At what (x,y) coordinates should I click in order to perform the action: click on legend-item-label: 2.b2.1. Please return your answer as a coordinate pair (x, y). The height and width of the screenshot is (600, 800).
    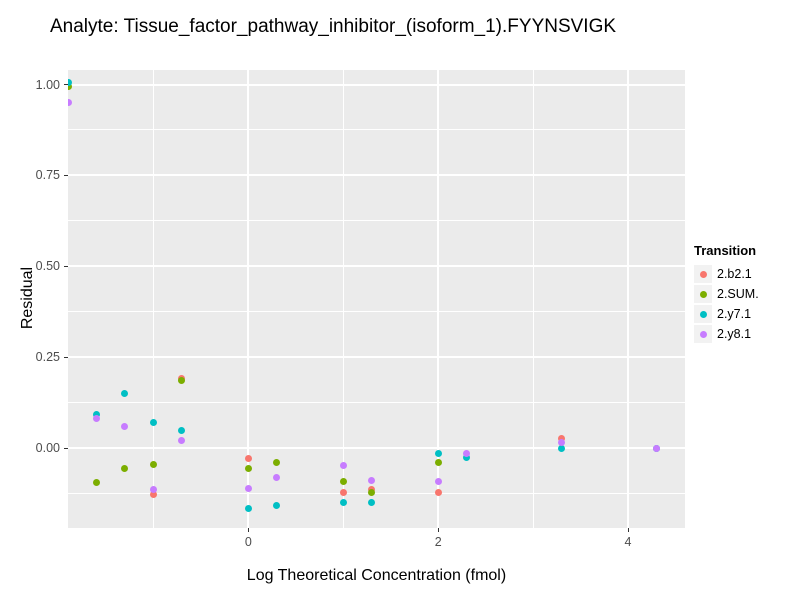
    Looking at the image, I should click on (734, 274).